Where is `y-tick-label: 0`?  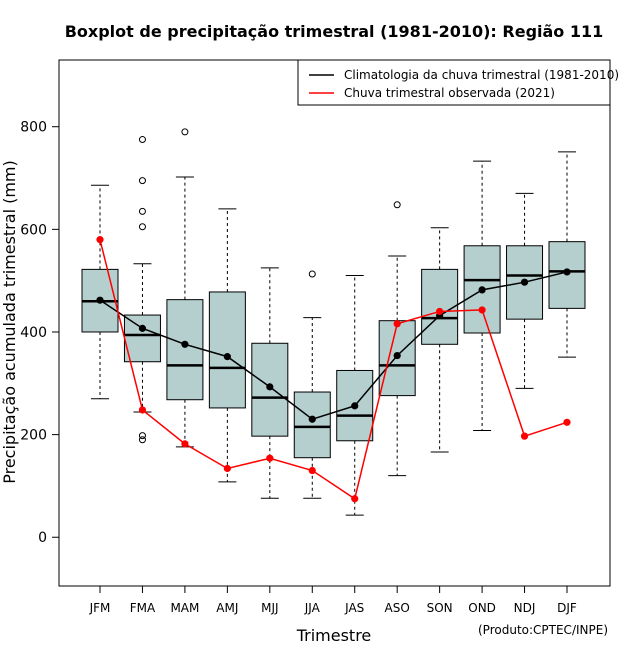 y-tick-label: 0 is located at coordinates (42, 538).